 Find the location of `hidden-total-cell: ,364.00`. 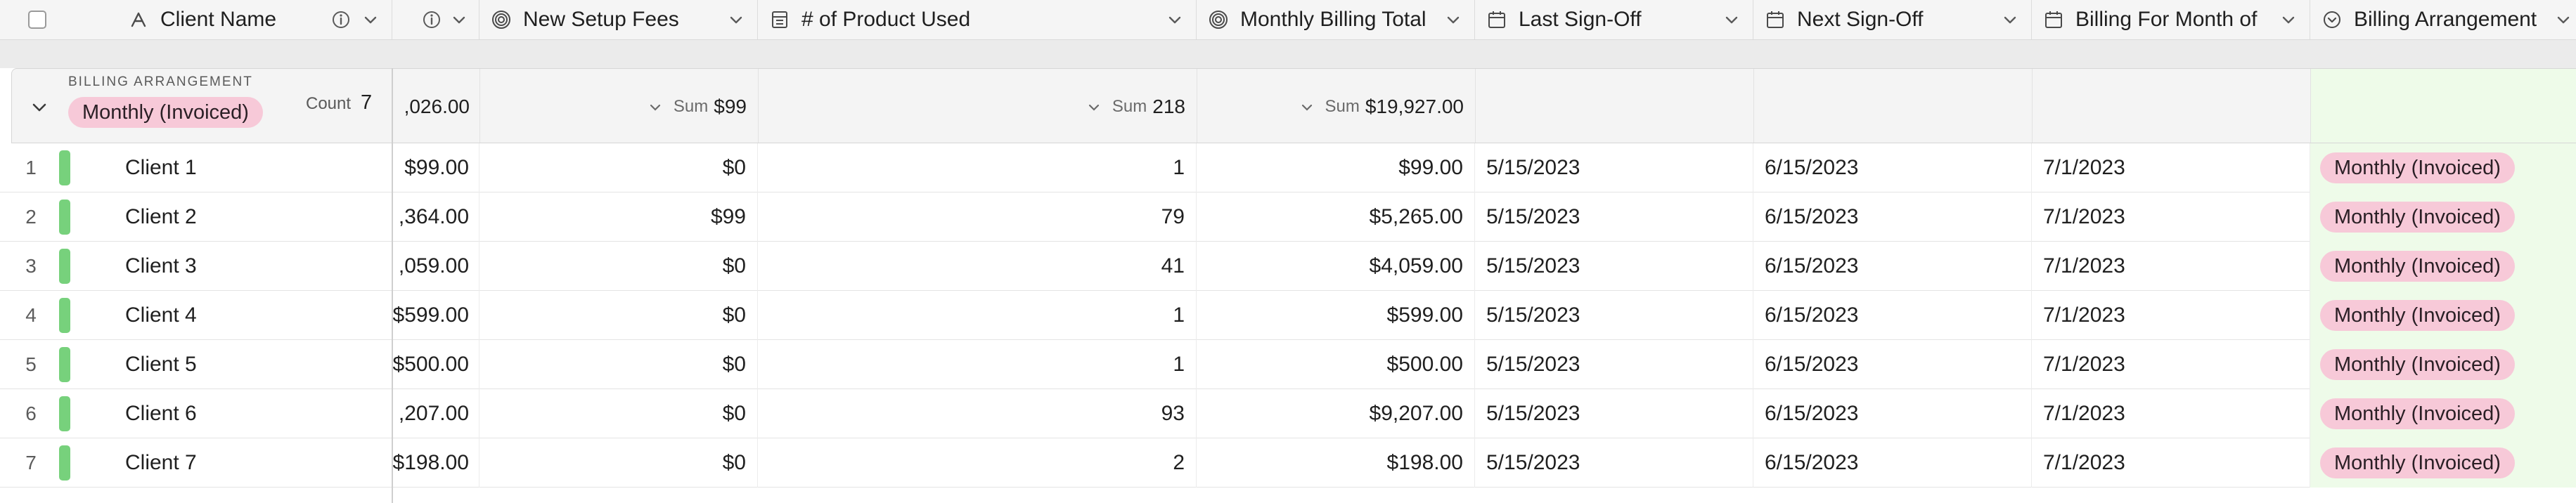

hidden-total-cell: ,364.00 is located at coordinates (435, 217).